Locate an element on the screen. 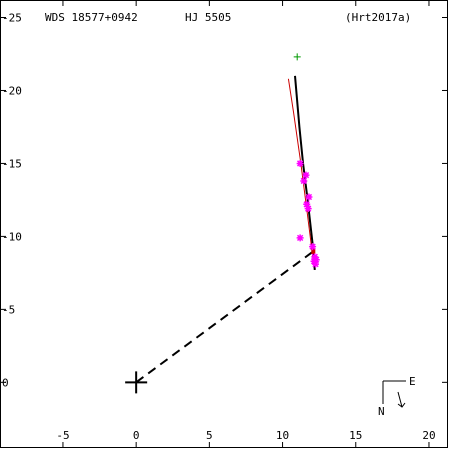  reference-label: (Hrt2017a) is located at coordinates (378, 17).